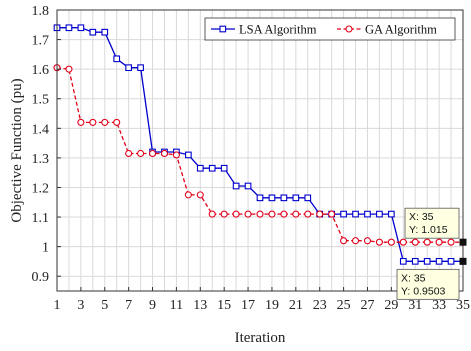 This screenshot has width=471, height=351. What do you see at coordinates (344, 305) in the screenshot?
I see `x-tick-label: 25` at bounding box center [344, 305].